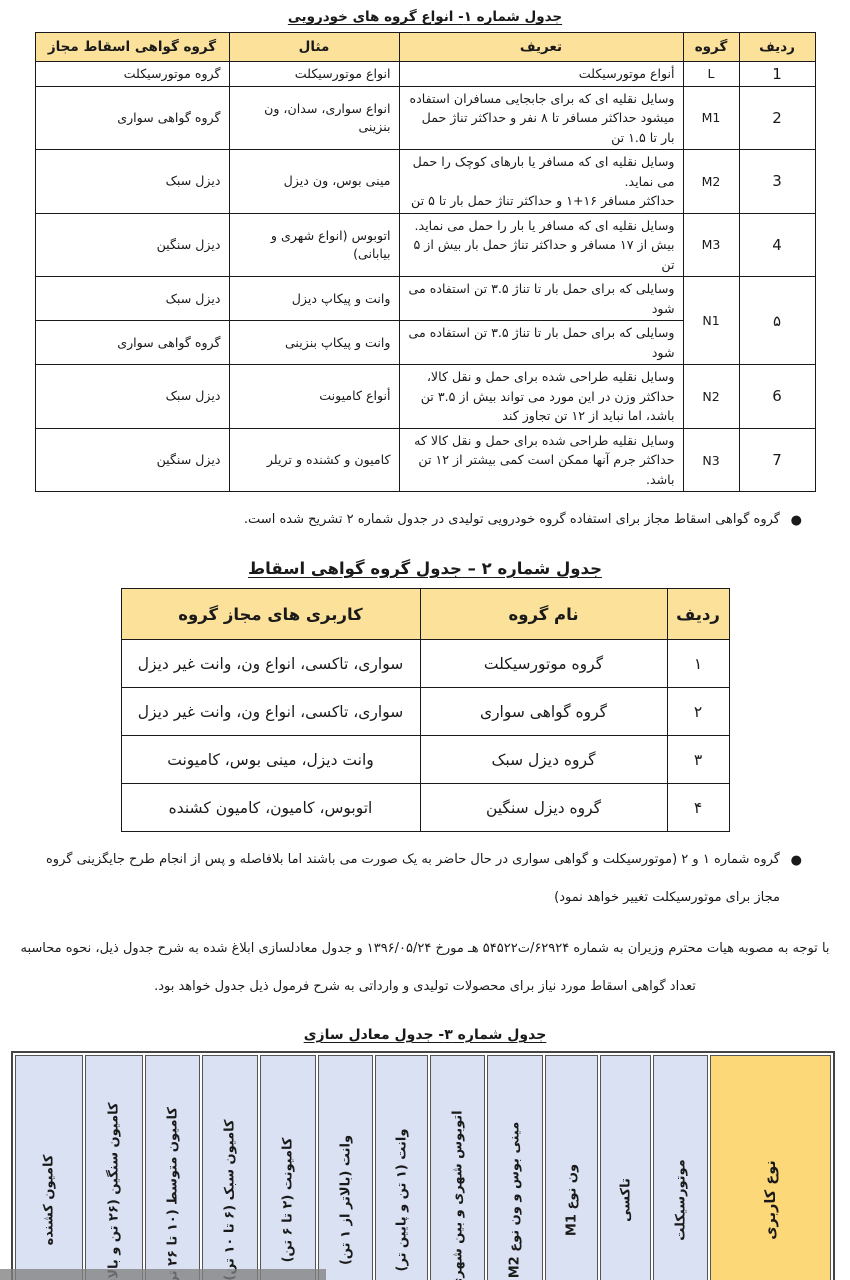  What do you see at coordinates (270, 759) in the screenshot?
I see `allowed-uses-cell: وانت دیزل، مینی بوس، کامیونت` at bounding box center [270, 759].